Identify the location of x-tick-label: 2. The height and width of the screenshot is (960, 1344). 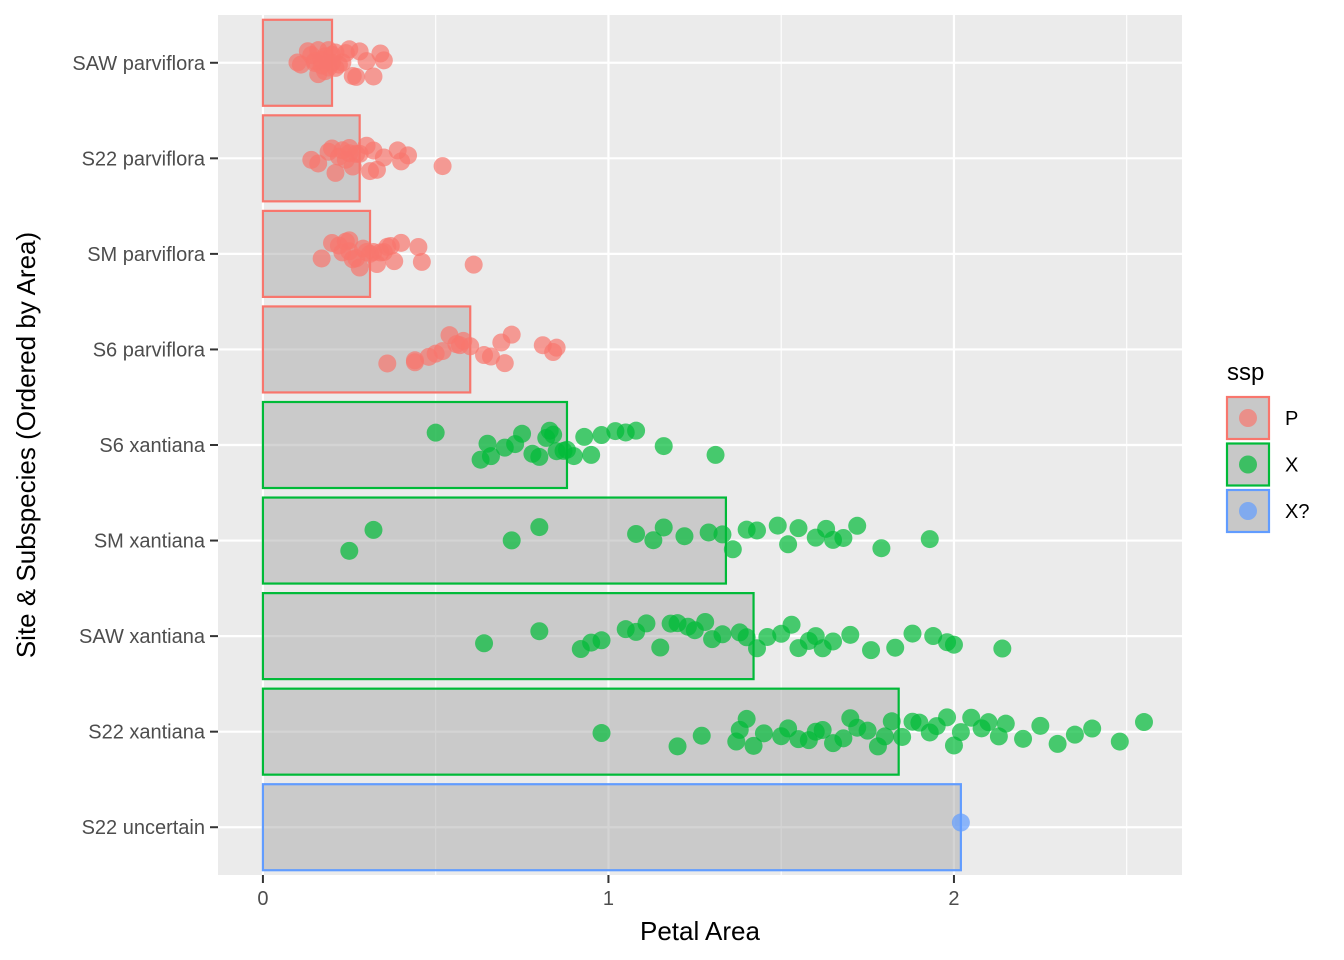
(953, 899).